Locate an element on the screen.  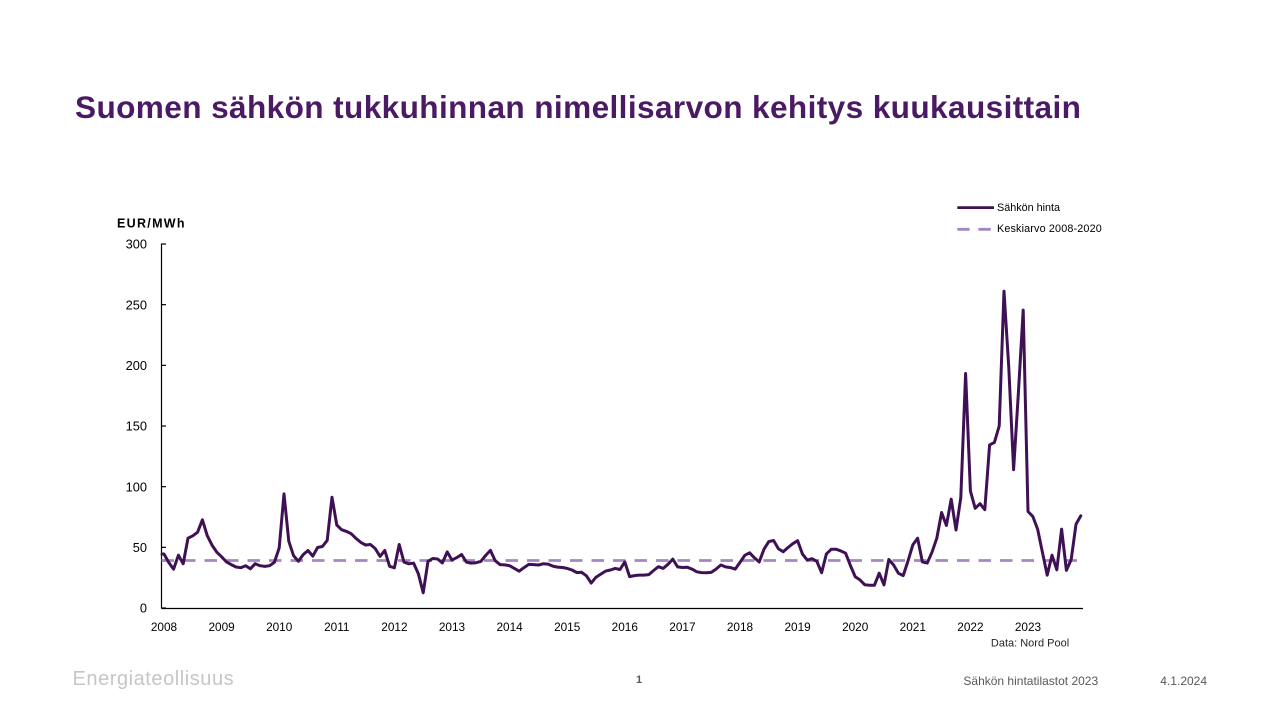
svg-text: 2015 is located at coordinates (567, 627).